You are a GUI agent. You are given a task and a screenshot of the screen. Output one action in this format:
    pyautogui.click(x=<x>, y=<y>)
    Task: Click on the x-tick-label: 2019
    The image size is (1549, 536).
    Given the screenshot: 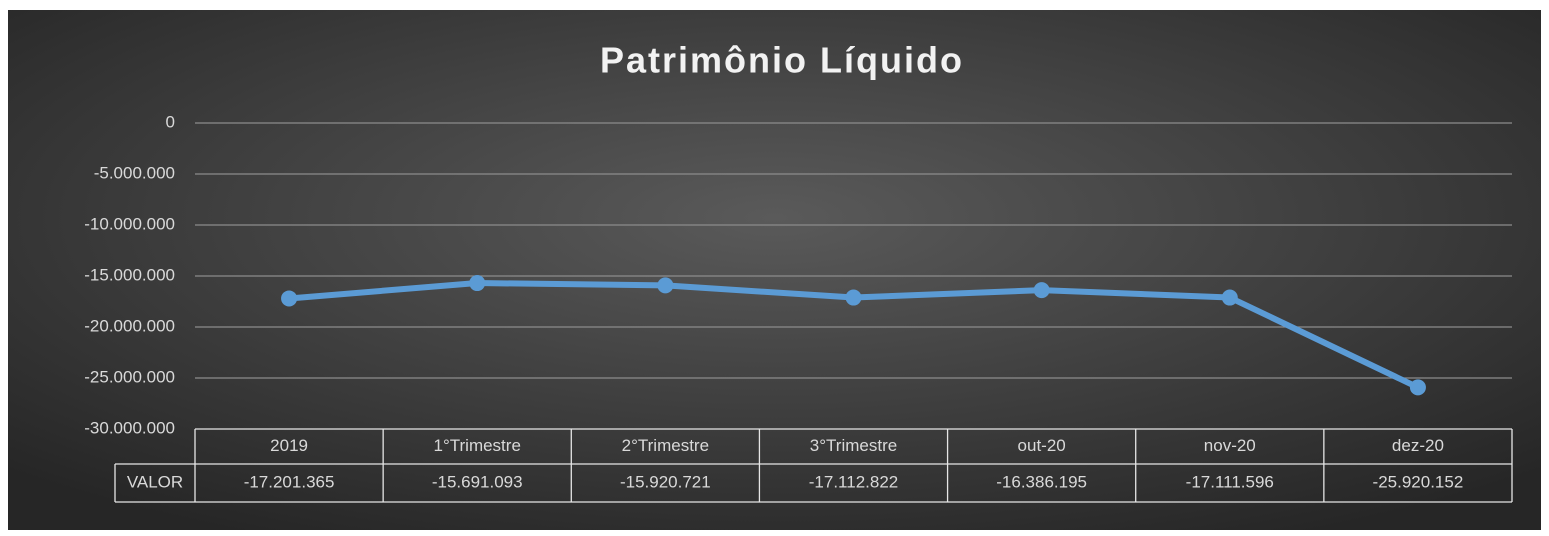 What is the action you would take?
    pyautogui.click(x=289, y=445)
    